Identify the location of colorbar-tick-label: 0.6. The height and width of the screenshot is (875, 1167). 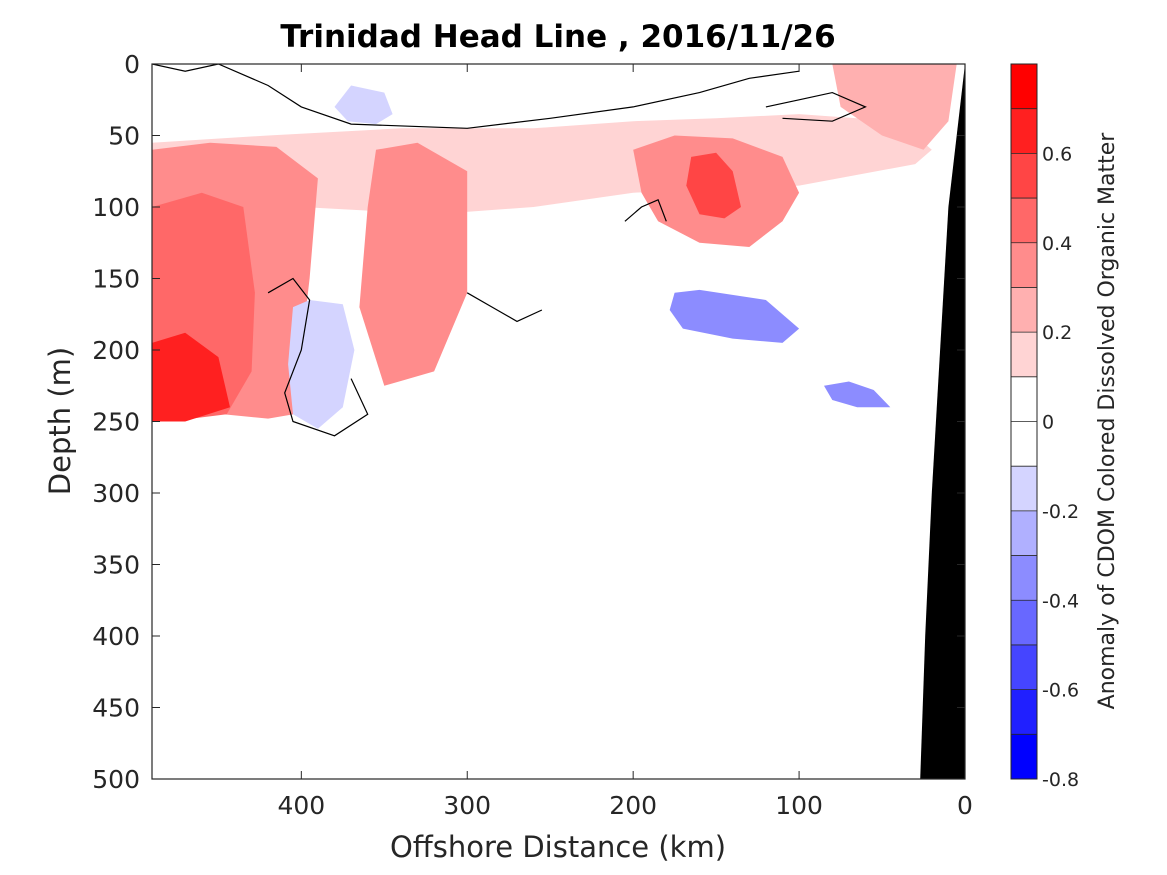
(1057, 154).